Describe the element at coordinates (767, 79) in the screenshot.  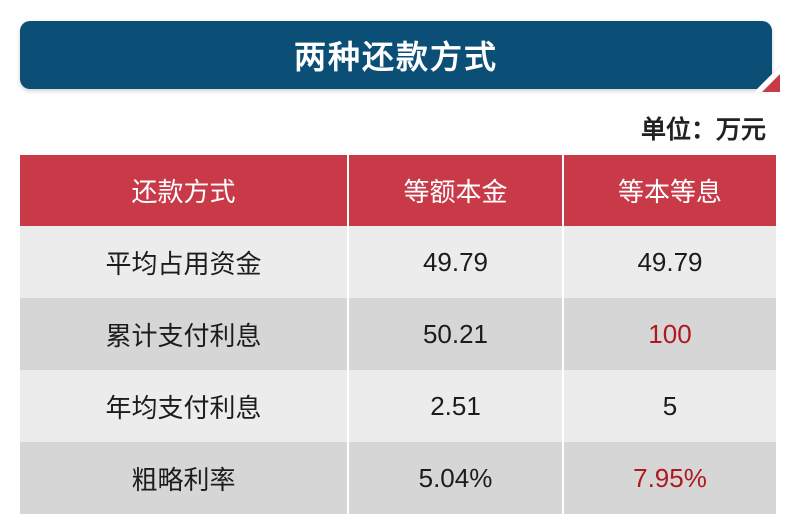
I see `corner-flag-decoration` at that location.